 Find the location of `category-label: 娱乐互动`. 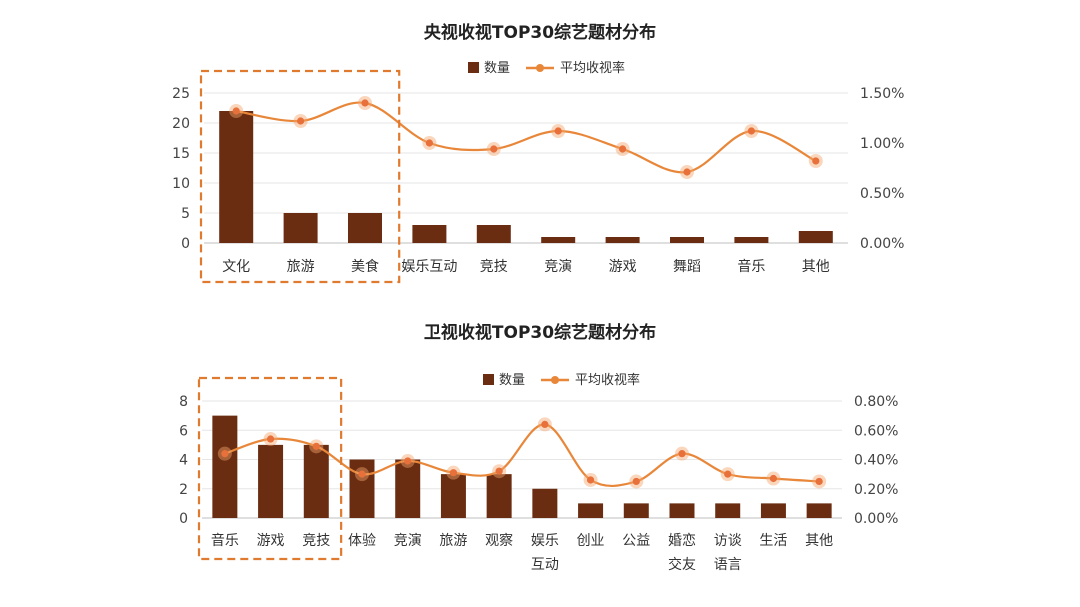

category-label: 娱乐互动 is located at coordinates (429, 267).